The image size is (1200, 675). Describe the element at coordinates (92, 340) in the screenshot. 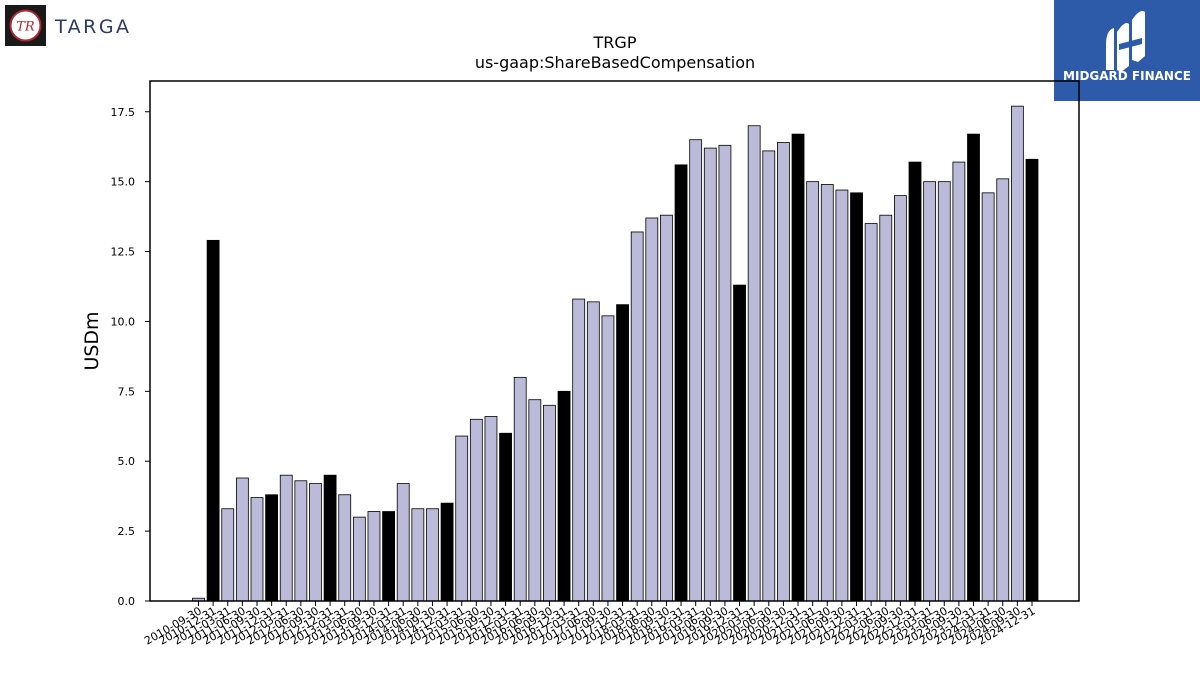

I see `y-axis-label: USDm` at that location.